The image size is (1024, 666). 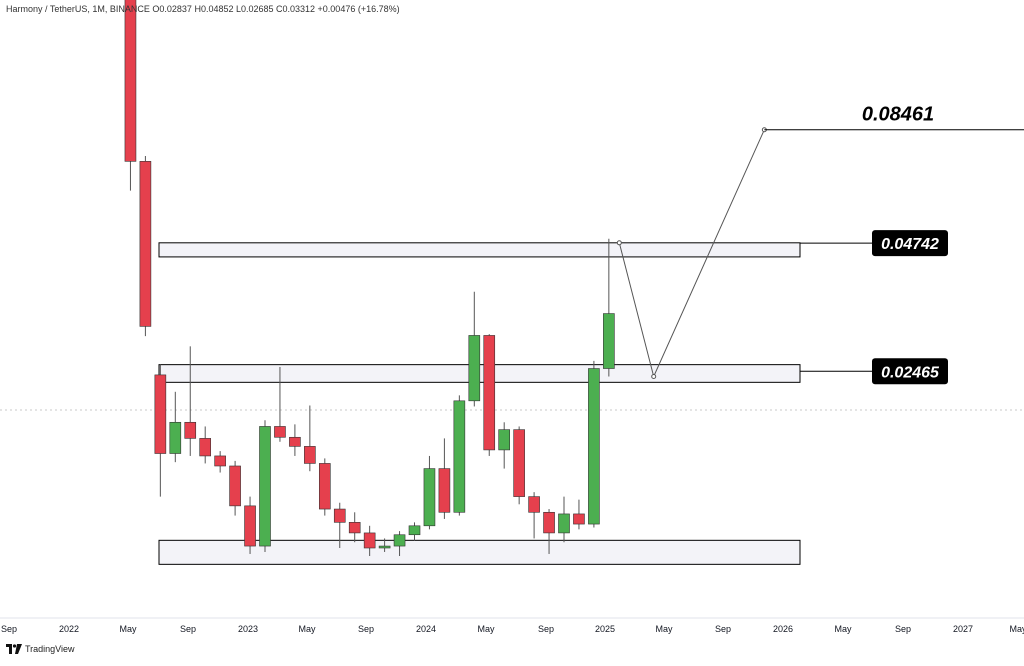 I want to click on symbol-label: Harmony / TetherUS, 1M, BINANCE, so click(x=78, y=9).